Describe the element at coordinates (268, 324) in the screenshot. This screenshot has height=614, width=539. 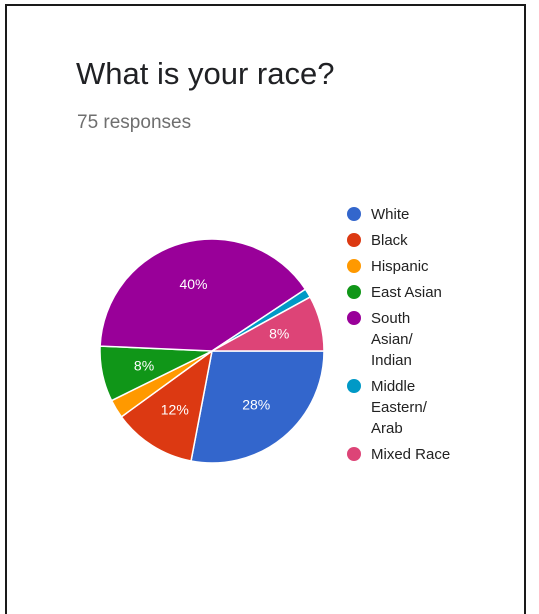
I see `pie-slice-mixed-race` at that location.